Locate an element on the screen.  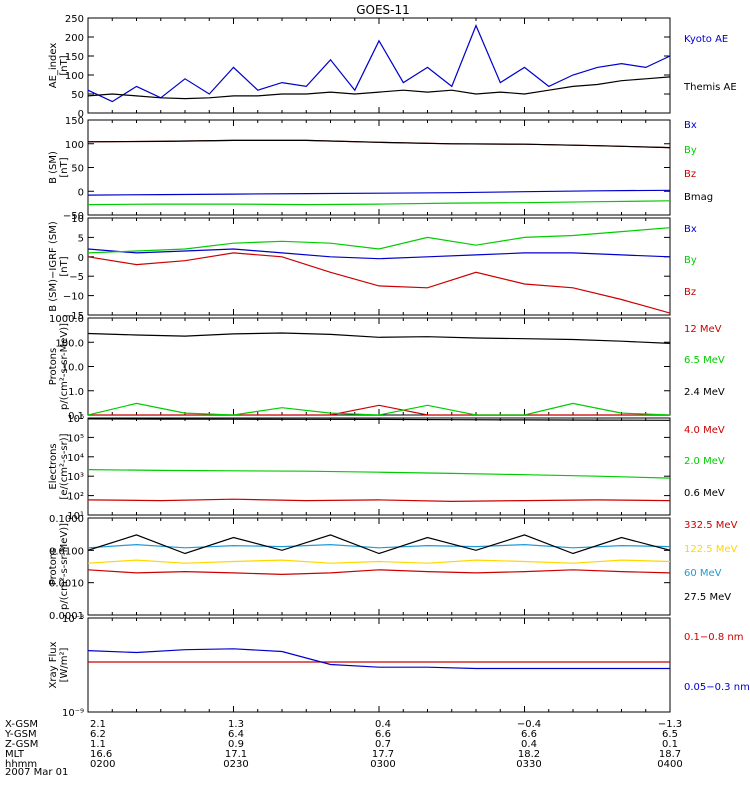
footer-value: 18.2 is located at coordinates (529, 754).